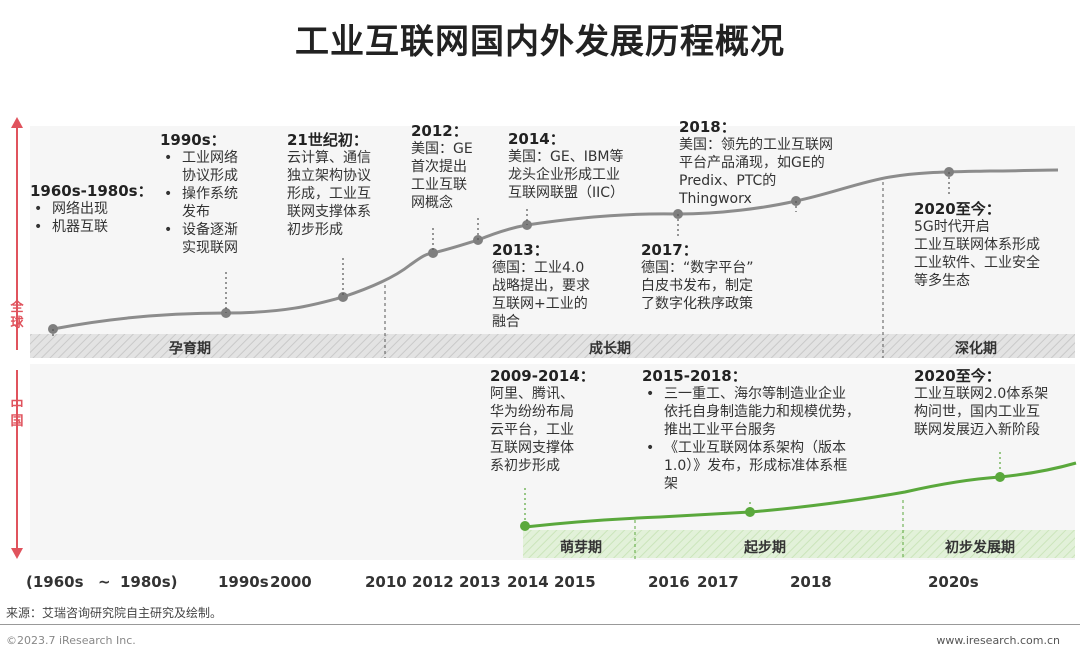 Image resolution: width=1080 pixels, height=662 pixels. What do you see at coordinates (564, 175) in the screenshot?
I see `milestone-line: 龙头企业形成工业` at bounding box center [564, 175].